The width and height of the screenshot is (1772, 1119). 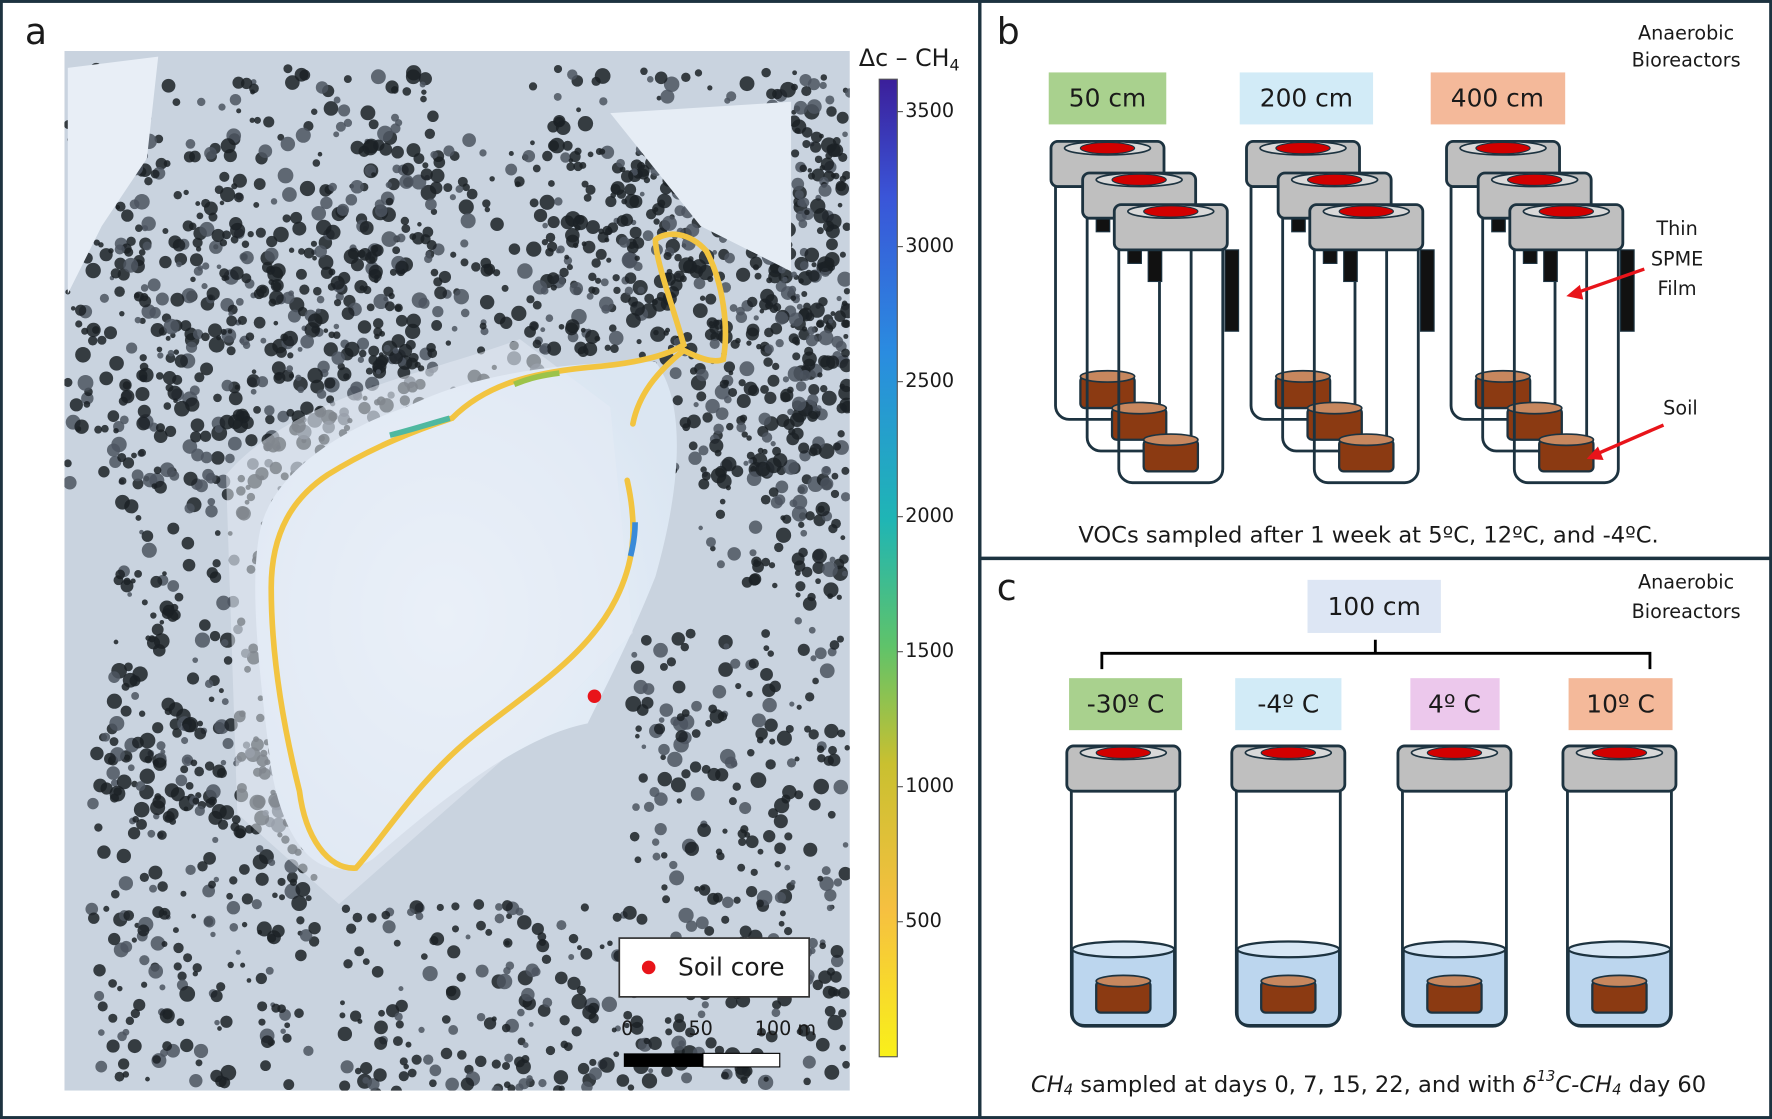 What do you see at coordinates (594, 696) in the screenshot?
I see `soil-core` at bounding box center [594, 696].